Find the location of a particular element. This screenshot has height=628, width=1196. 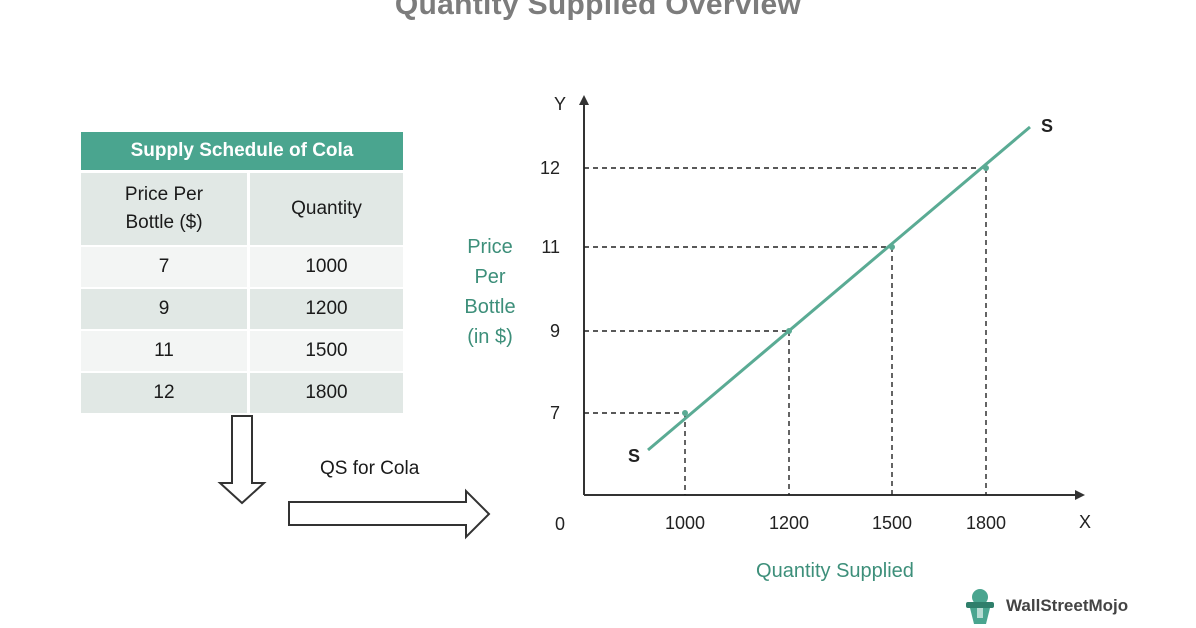

x-axis-title: Quantity Supplied is located at coordinates (835, 571).